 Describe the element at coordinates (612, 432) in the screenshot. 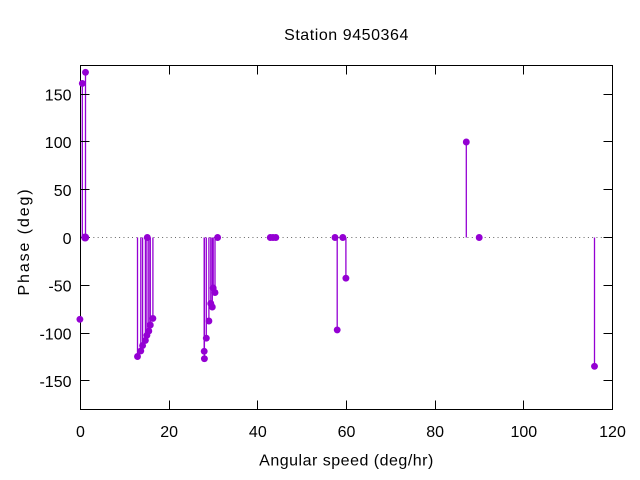

I see `svg-text: 120` at that location.